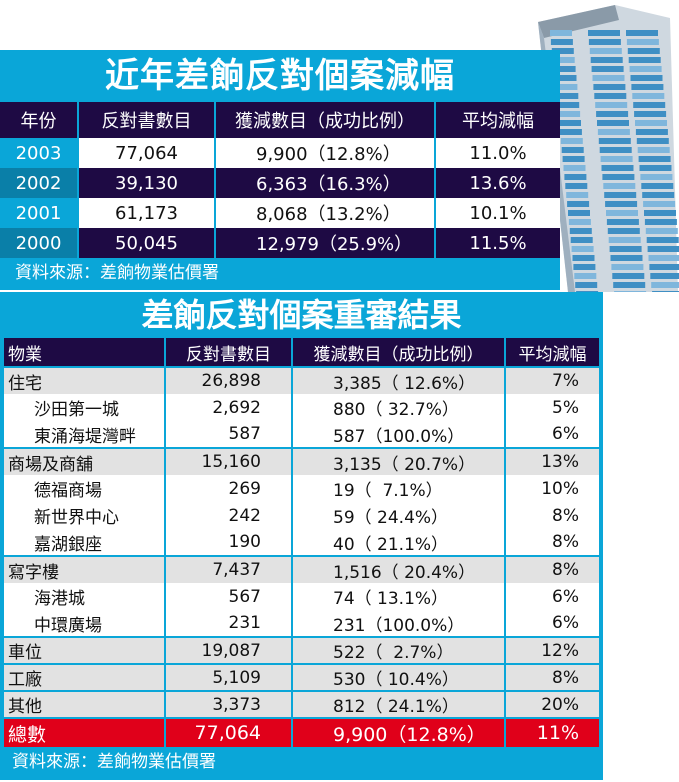  I want to click on cell-reduced: 6,363（16.3%）, so click(324, 183).